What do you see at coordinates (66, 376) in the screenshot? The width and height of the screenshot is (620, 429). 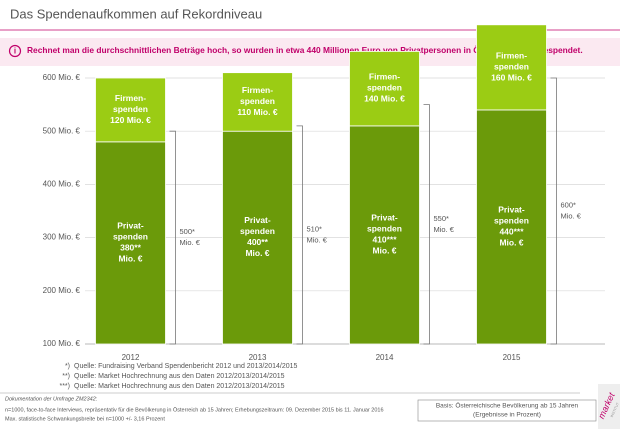 I see `footnote-marker: **)` at bounding box center [66, 376].